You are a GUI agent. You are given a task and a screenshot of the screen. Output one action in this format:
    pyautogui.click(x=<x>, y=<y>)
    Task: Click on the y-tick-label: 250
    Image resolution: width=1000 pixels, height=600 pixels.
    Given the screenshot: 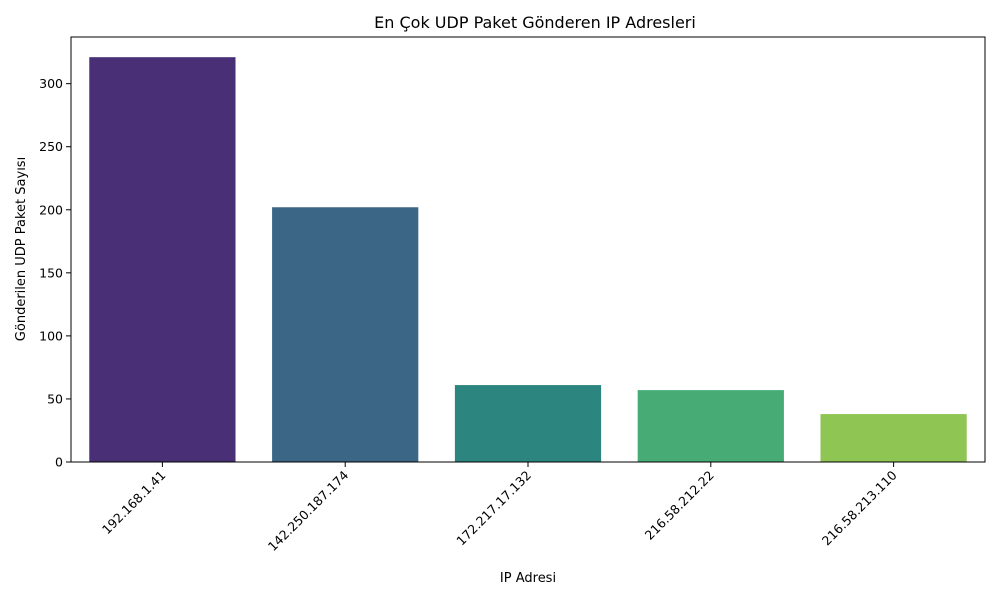 What is the action you would take?
    pyautogui.click(x=51, y=146)
    